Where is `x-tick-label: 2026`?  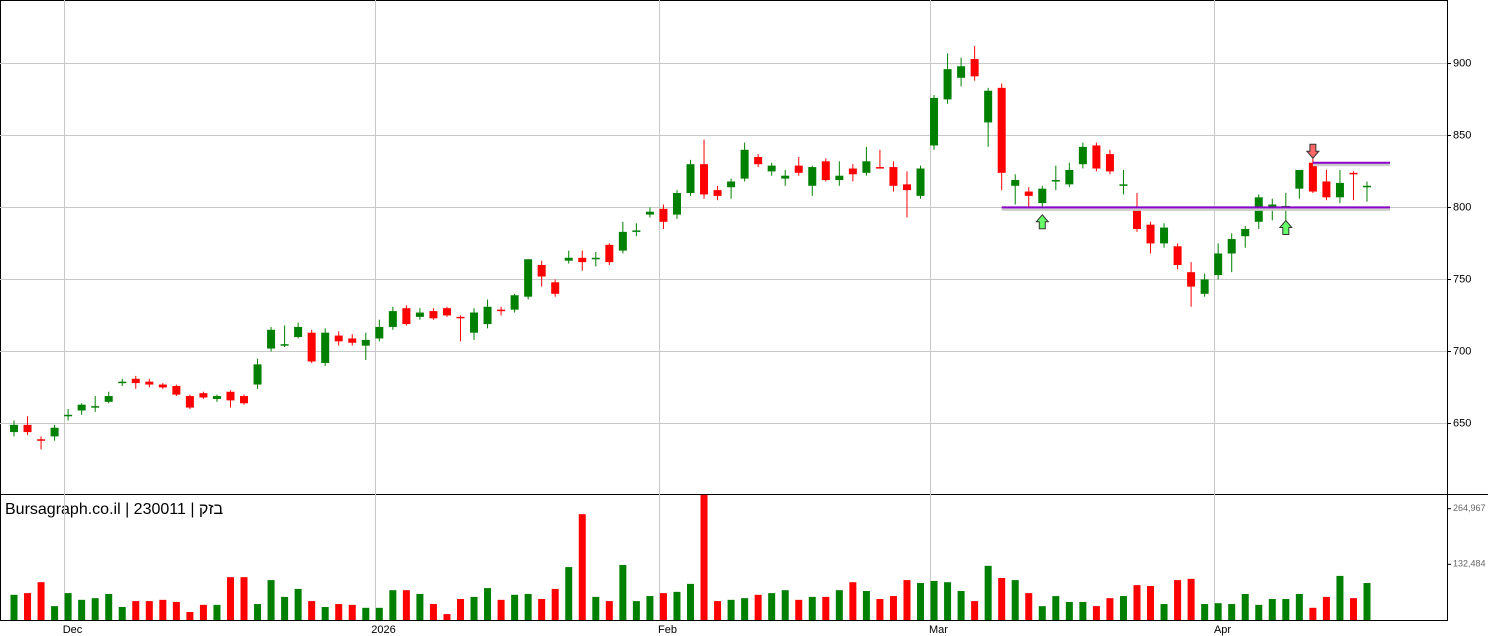
x-tick-label: 2026 is located at coordinates (383, 630).